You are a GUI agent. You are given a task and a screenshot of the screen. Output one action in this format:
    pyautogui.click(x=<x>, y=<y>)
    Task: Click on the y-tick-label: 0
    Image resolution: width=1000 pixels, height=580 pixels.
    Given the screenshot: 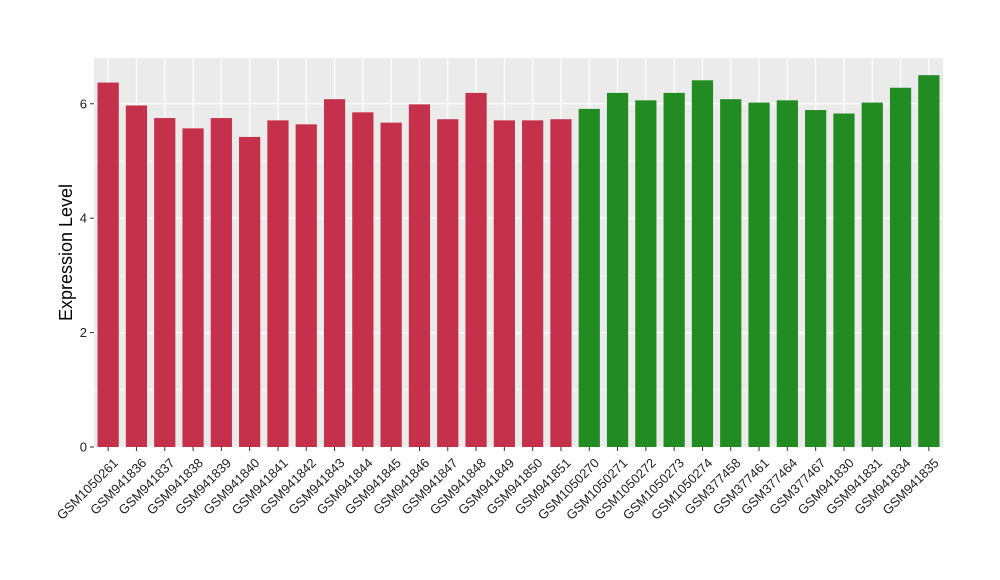 What is the action you would take?
    pyautogui.click(x=83, y=447)
    